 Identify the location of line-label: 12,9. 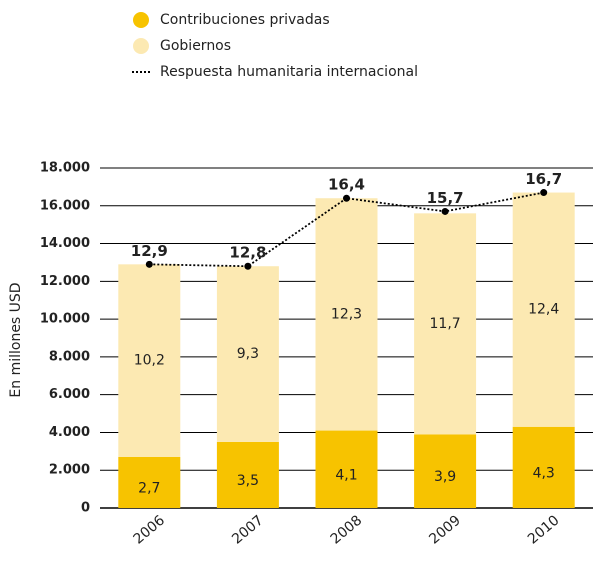
(149, 251).